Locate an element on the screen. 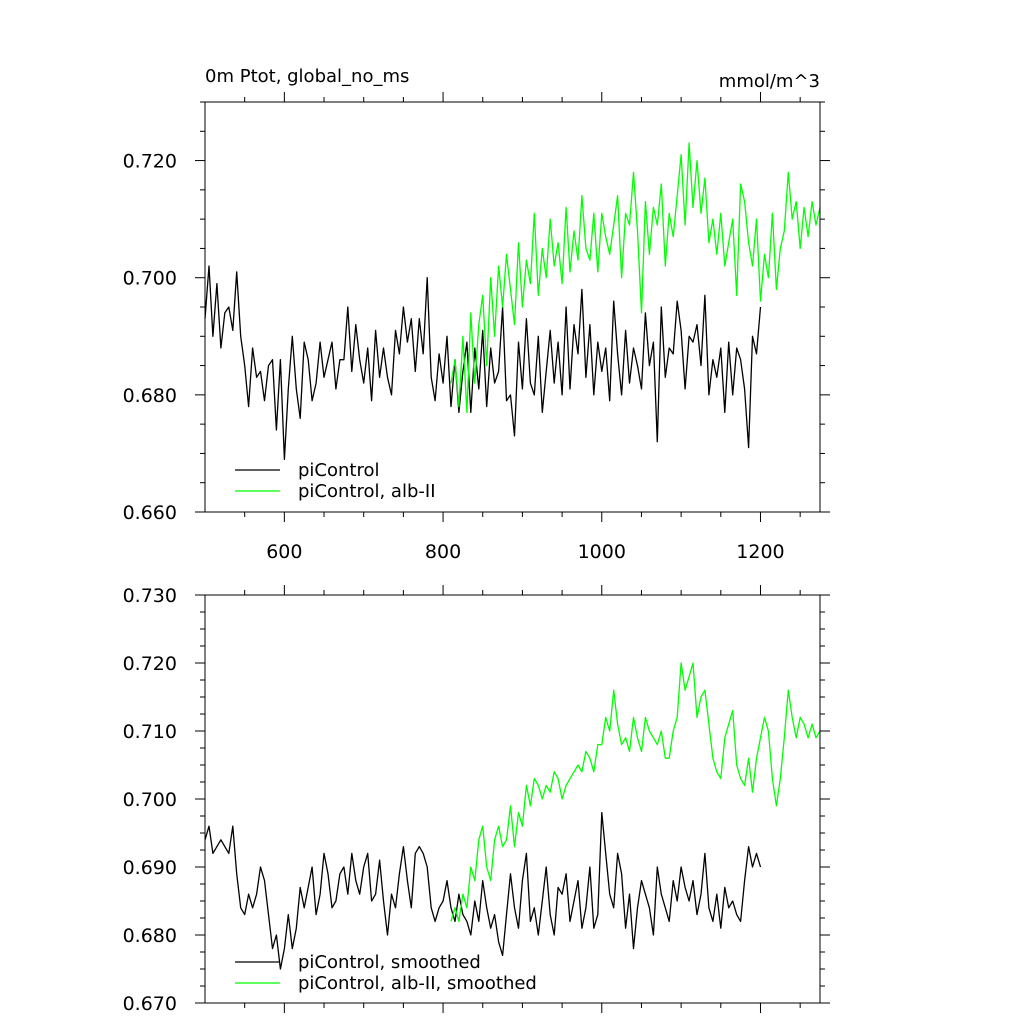  legend-label: piControl, smoothed is located at coordinates (389, 962).